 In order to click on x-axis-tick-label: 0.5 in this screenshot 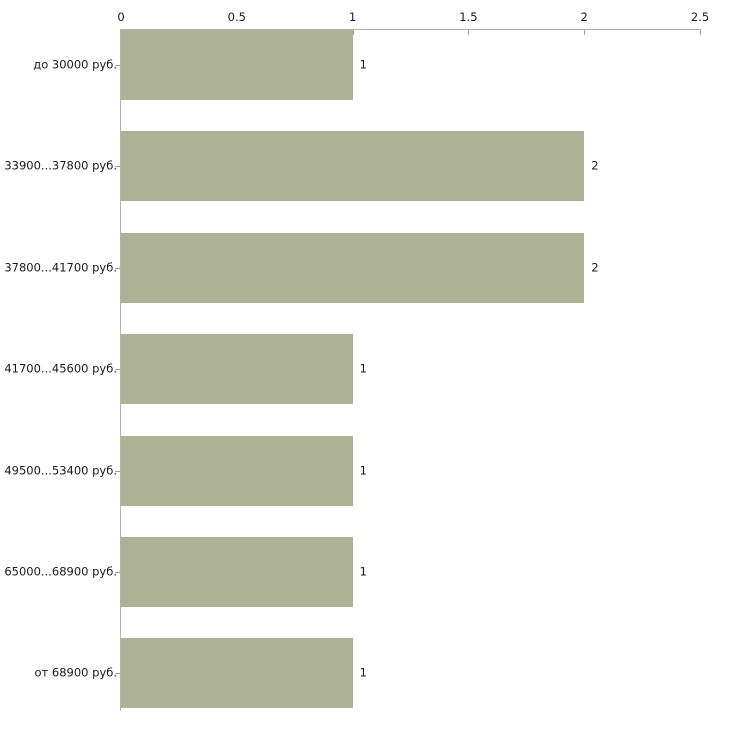, I will do `click(236, 17)`.